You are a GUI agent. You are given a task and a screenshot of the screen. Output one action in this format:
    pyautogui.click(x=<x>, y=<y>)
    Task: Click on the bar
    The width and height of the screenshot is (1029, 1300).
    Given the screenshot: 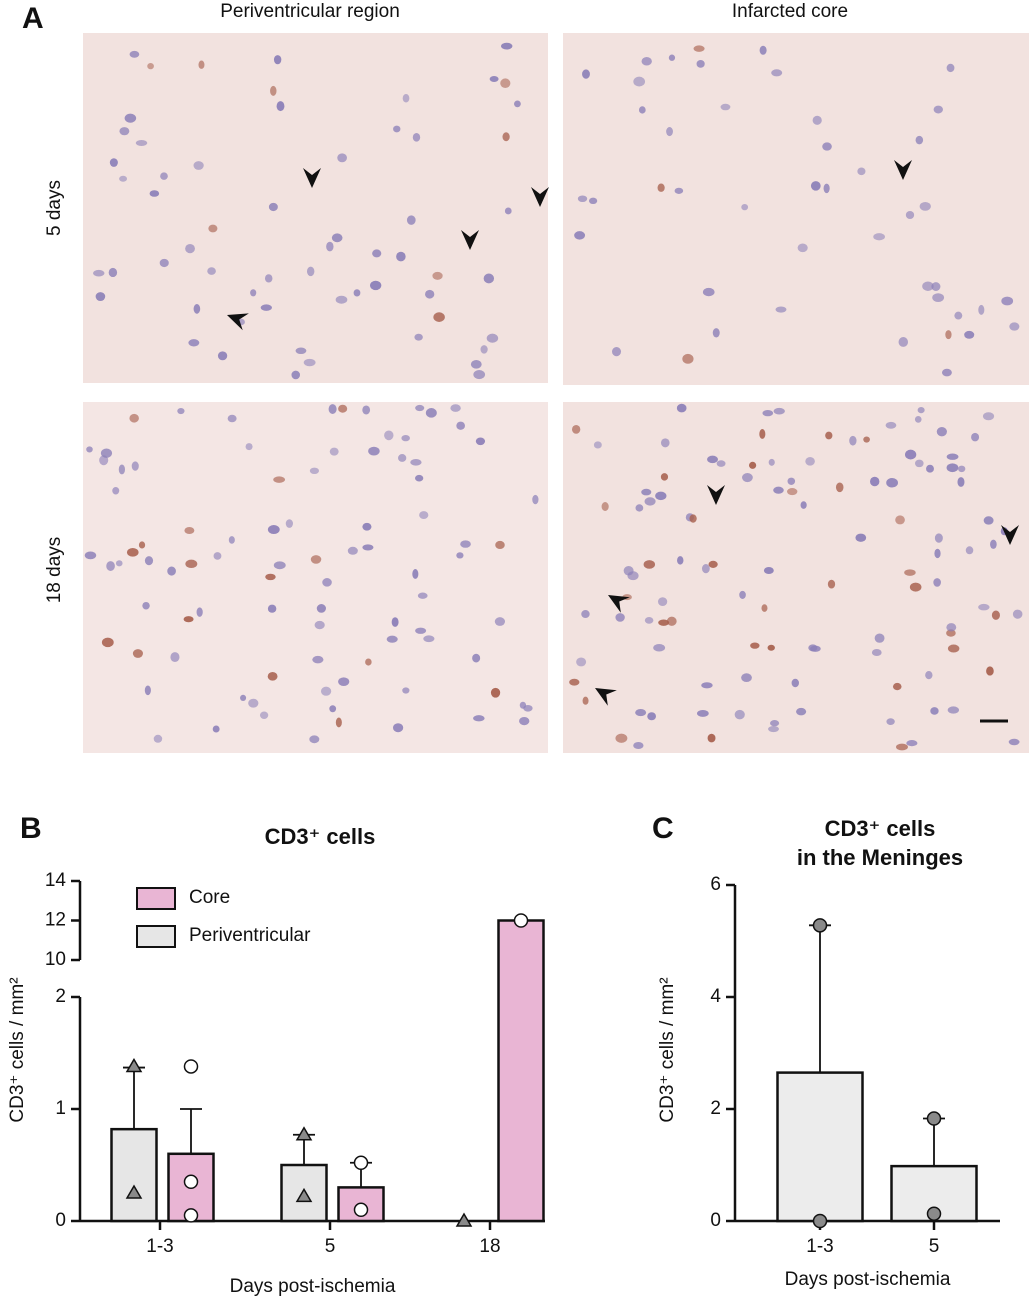 What is the action you would take?
    pyautogui.click(x=134, y=1175)
    